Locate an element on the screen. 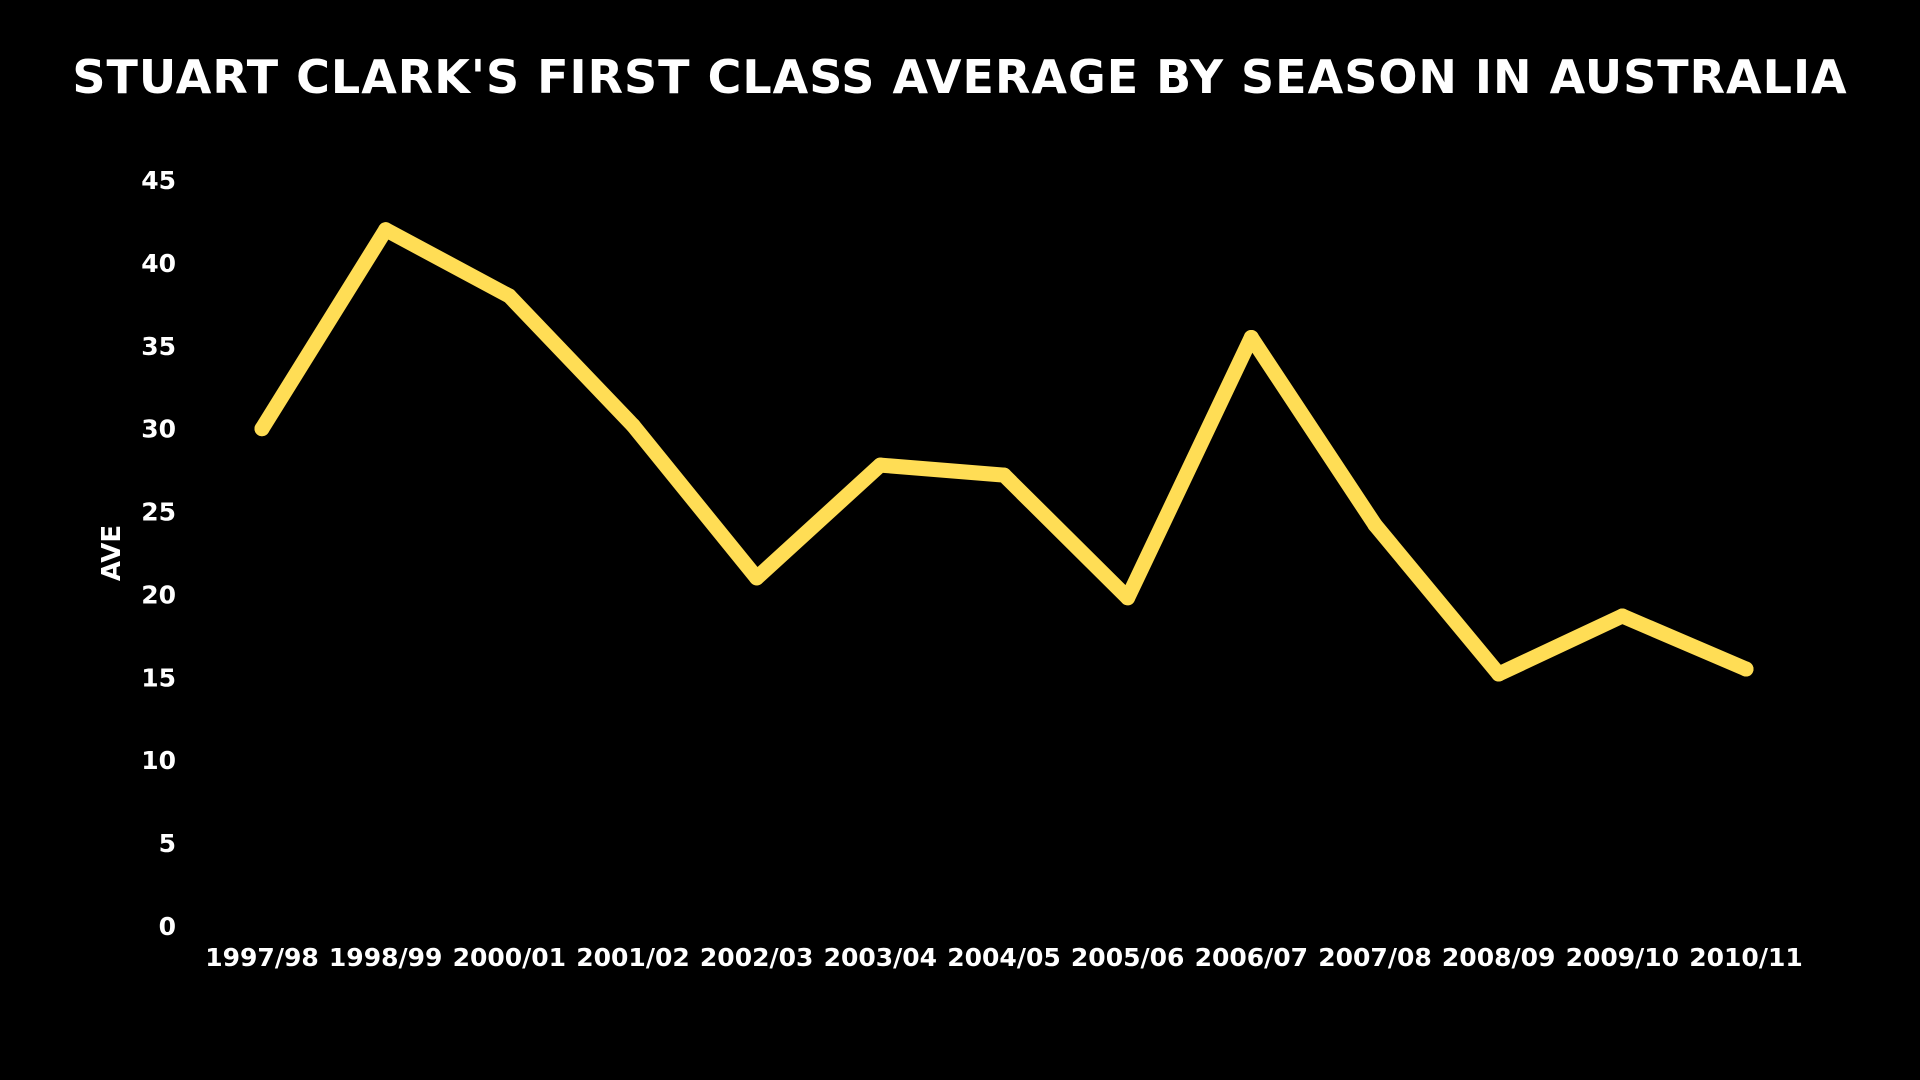 This screenshot has height=1080, width=1920. x-tick-label: 2000/01 is located at coordinates (510, 957).